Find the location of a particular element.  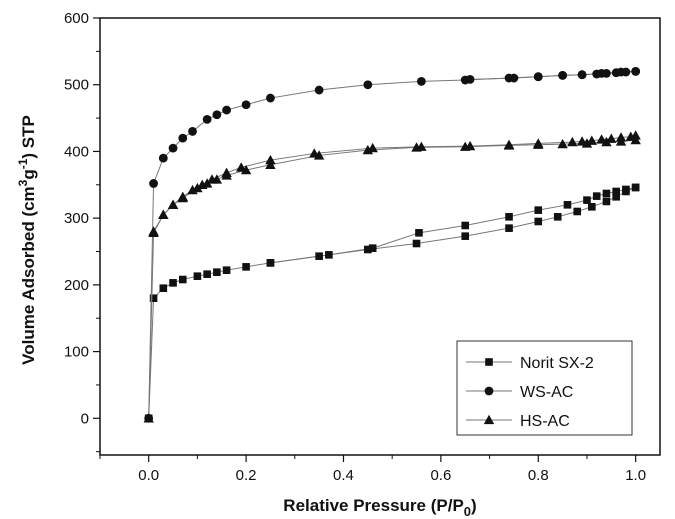

y-tick-label: 300 is located at coordinates (76, 218).